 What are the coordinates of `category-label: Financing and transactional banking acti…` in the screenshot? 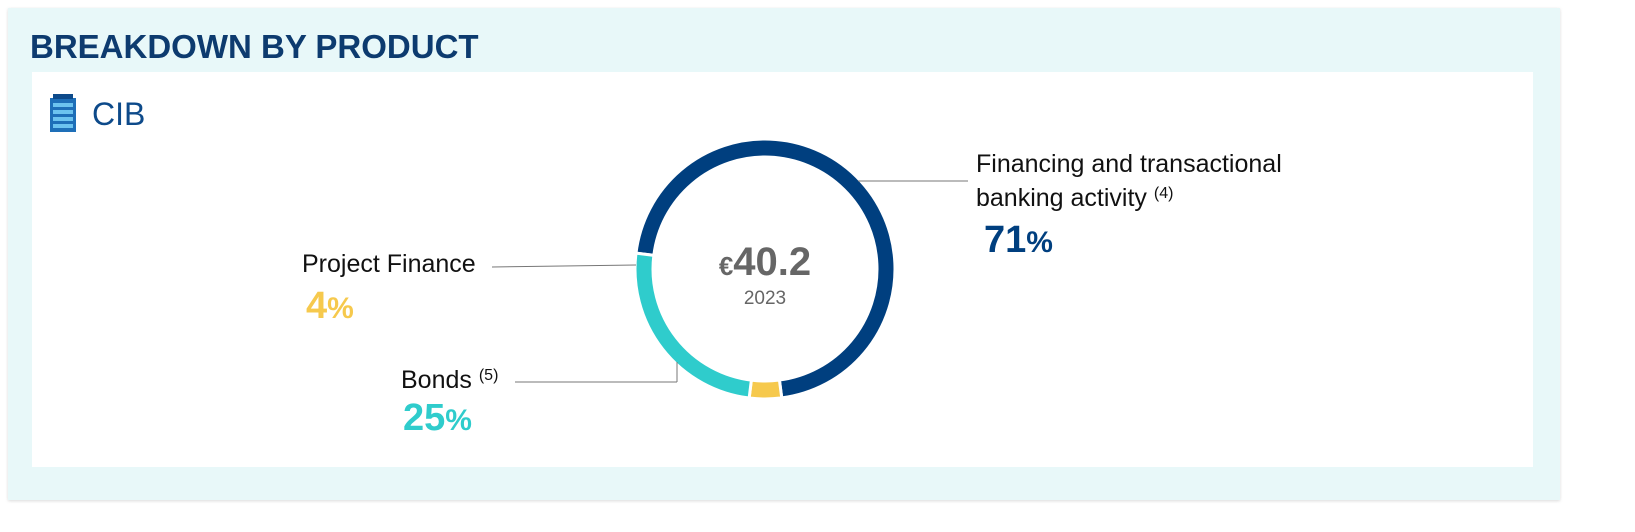 It's located at (1146, 181).